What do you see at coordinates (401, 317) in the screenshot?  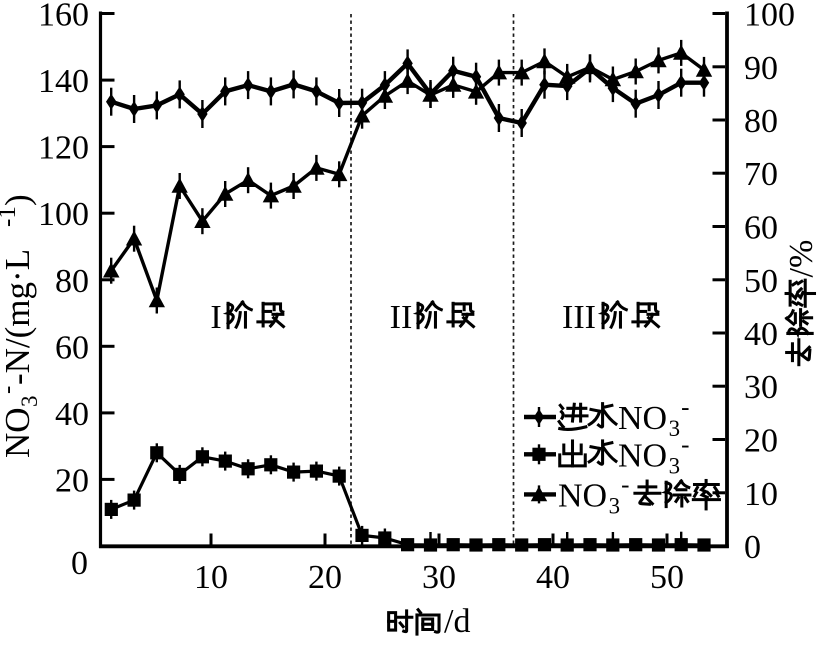 I see `svg-text: II` at bounding box center [401, 317].